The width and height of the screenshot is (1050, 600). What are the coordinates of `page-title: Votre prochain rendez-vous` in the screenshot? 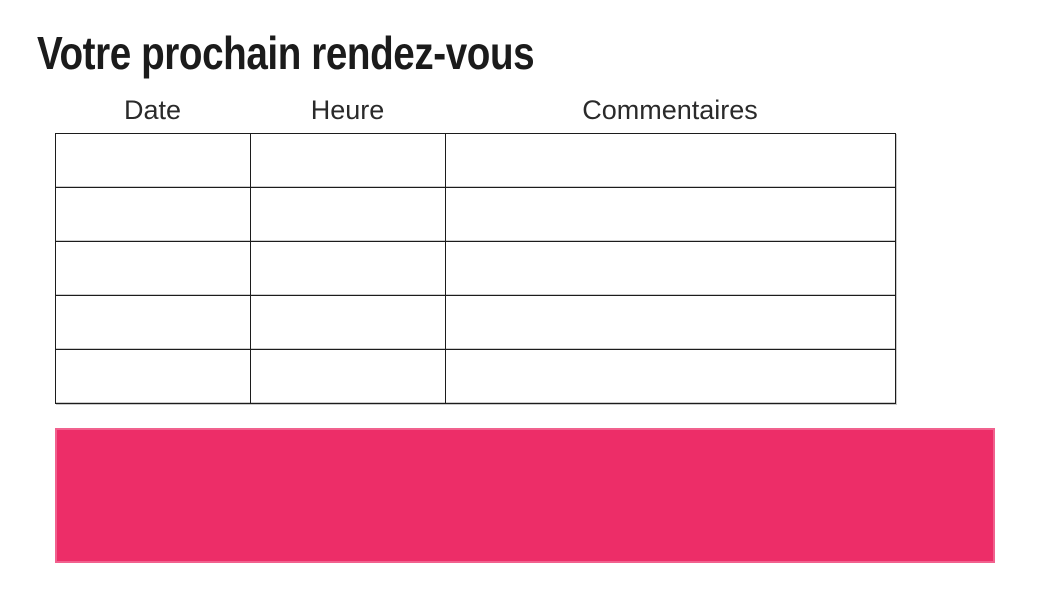 It's located at (286, 53).